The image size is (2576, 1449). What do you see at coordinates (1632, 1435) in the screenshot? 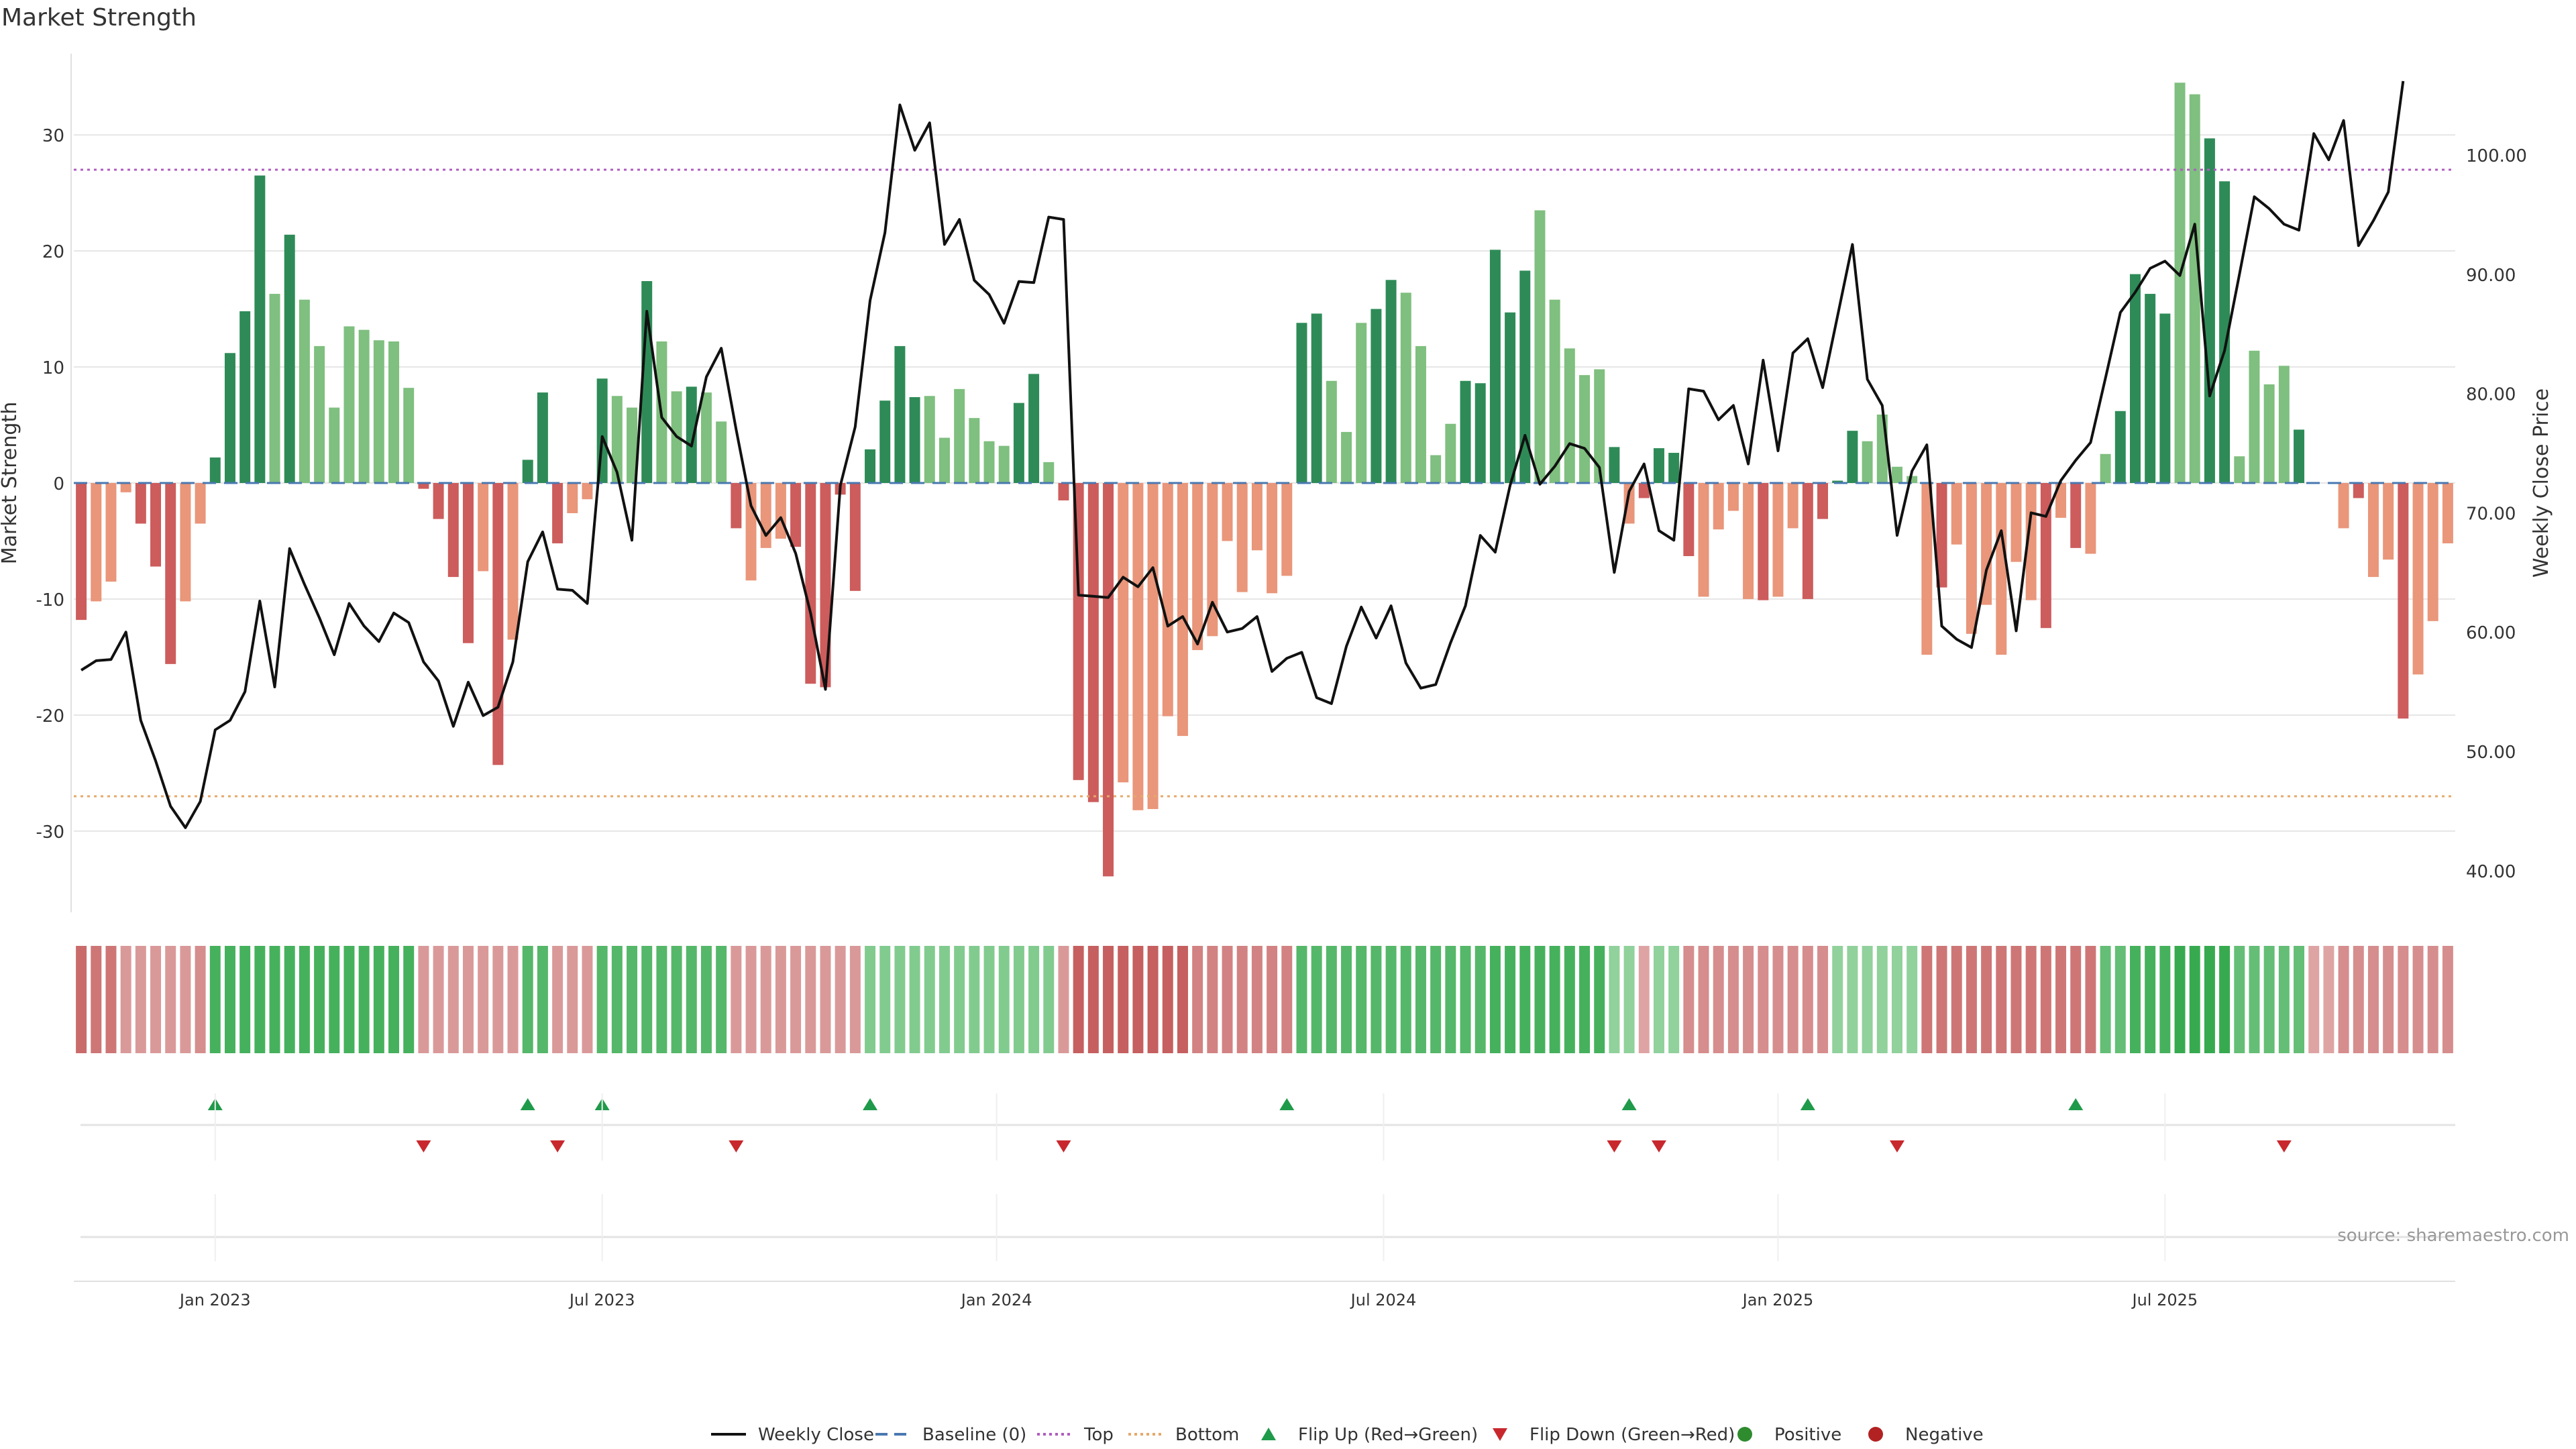
I see `legend-label: Flip Down (Green→Red)` at bounding box center [1632, 1435].